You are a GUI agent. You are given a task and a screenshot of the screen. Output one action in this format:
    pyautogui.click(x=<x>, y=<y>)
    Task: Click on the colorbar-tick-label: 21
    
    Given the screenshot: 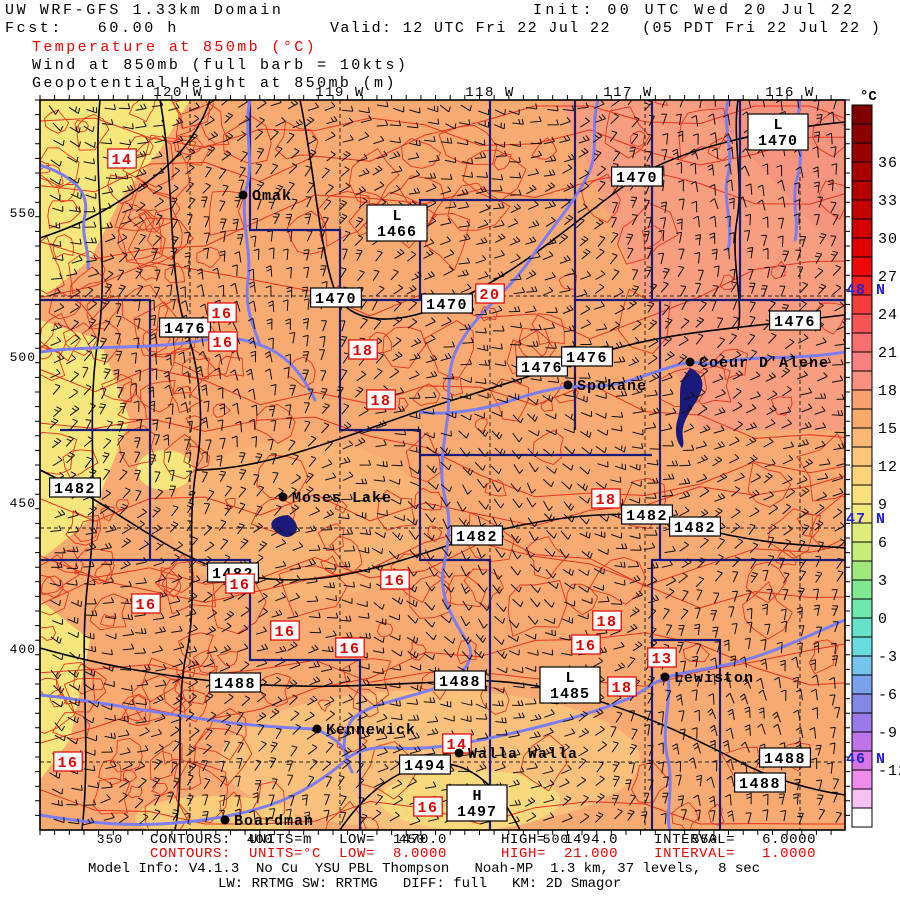 What is the action you would take?
    pyautogui.click(x=888, y=353)
    